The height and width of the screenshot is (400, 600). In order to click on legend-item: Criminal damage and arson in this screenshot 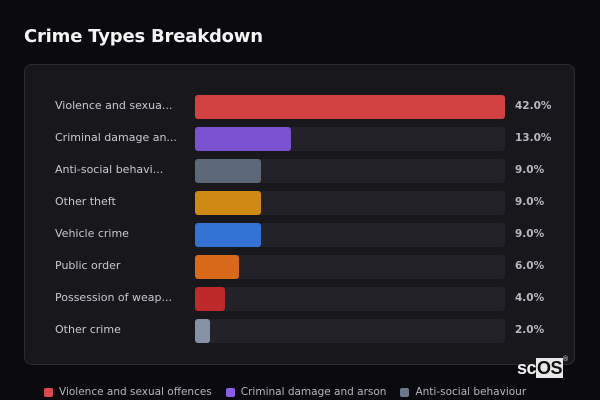, I will do `click(306, 392)`.